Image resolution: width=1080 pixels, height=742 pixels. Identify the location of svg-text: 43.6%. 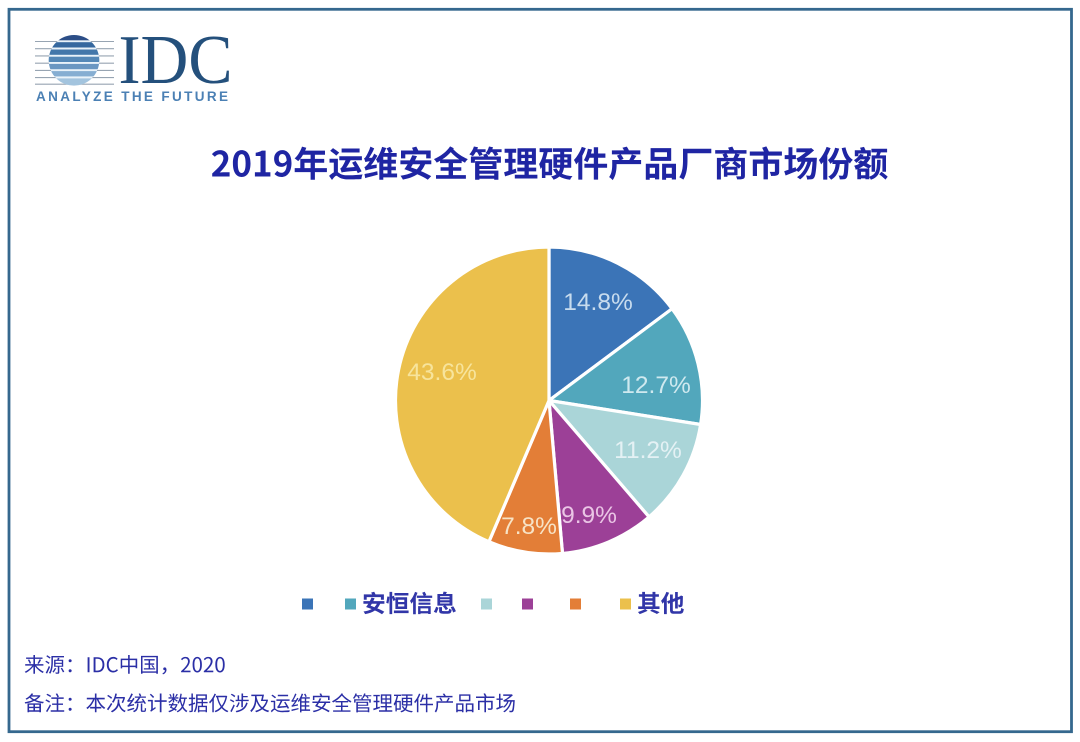
(441, 372).